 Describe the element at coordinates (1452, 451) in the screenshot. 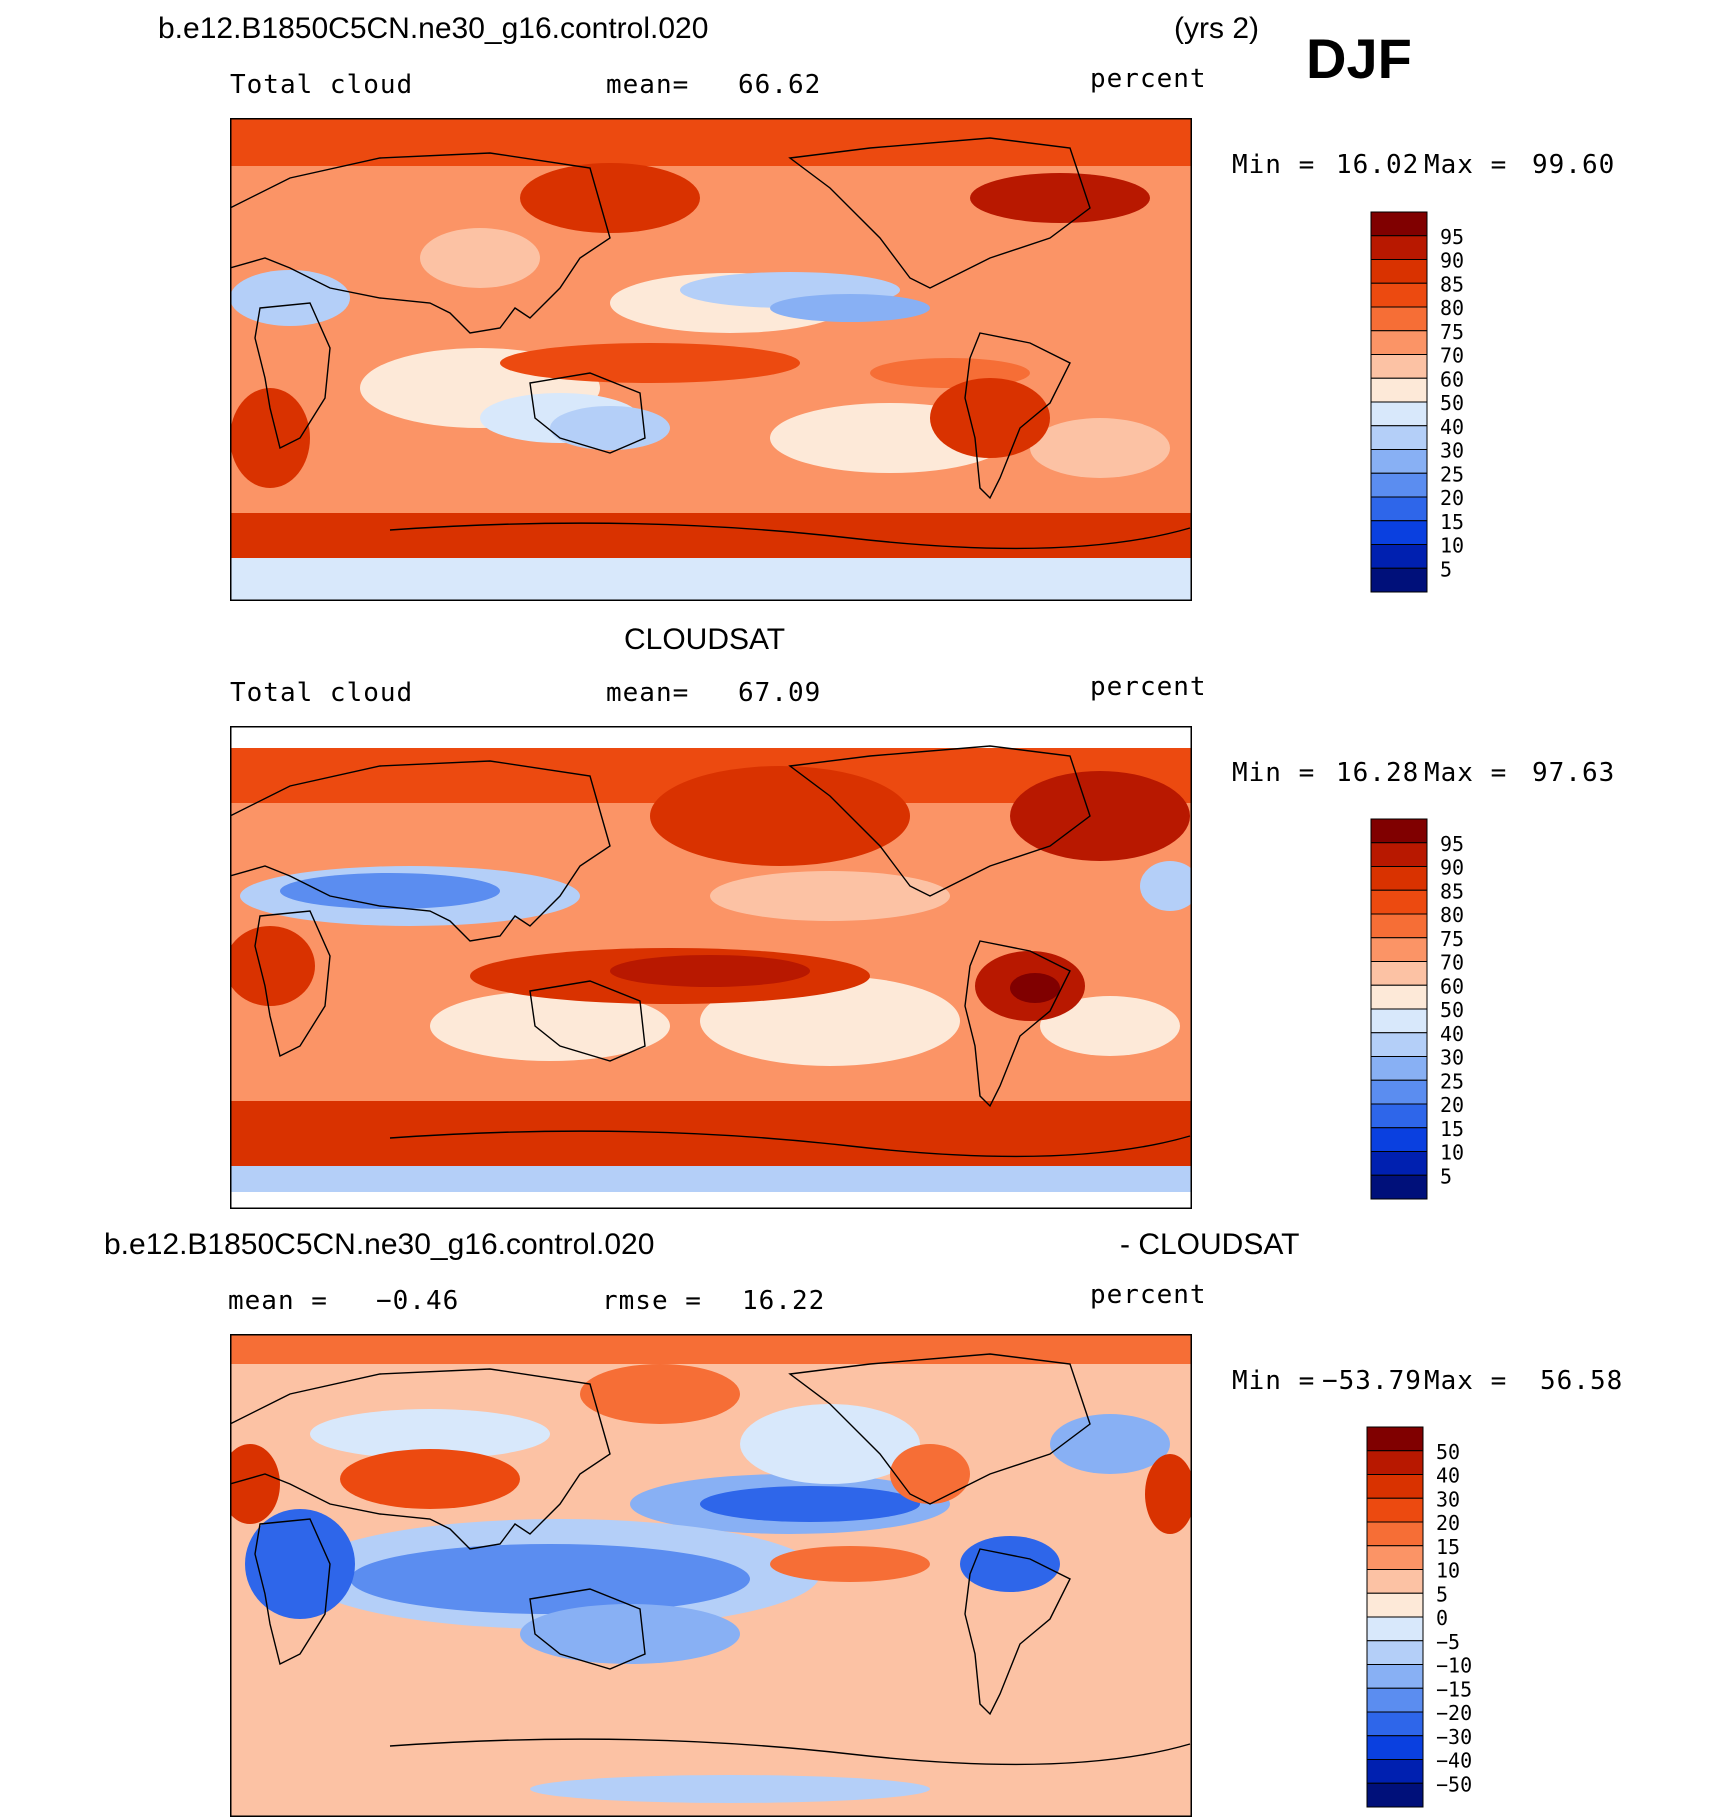

I see `panel1-colorbar-label: 30` at that location.